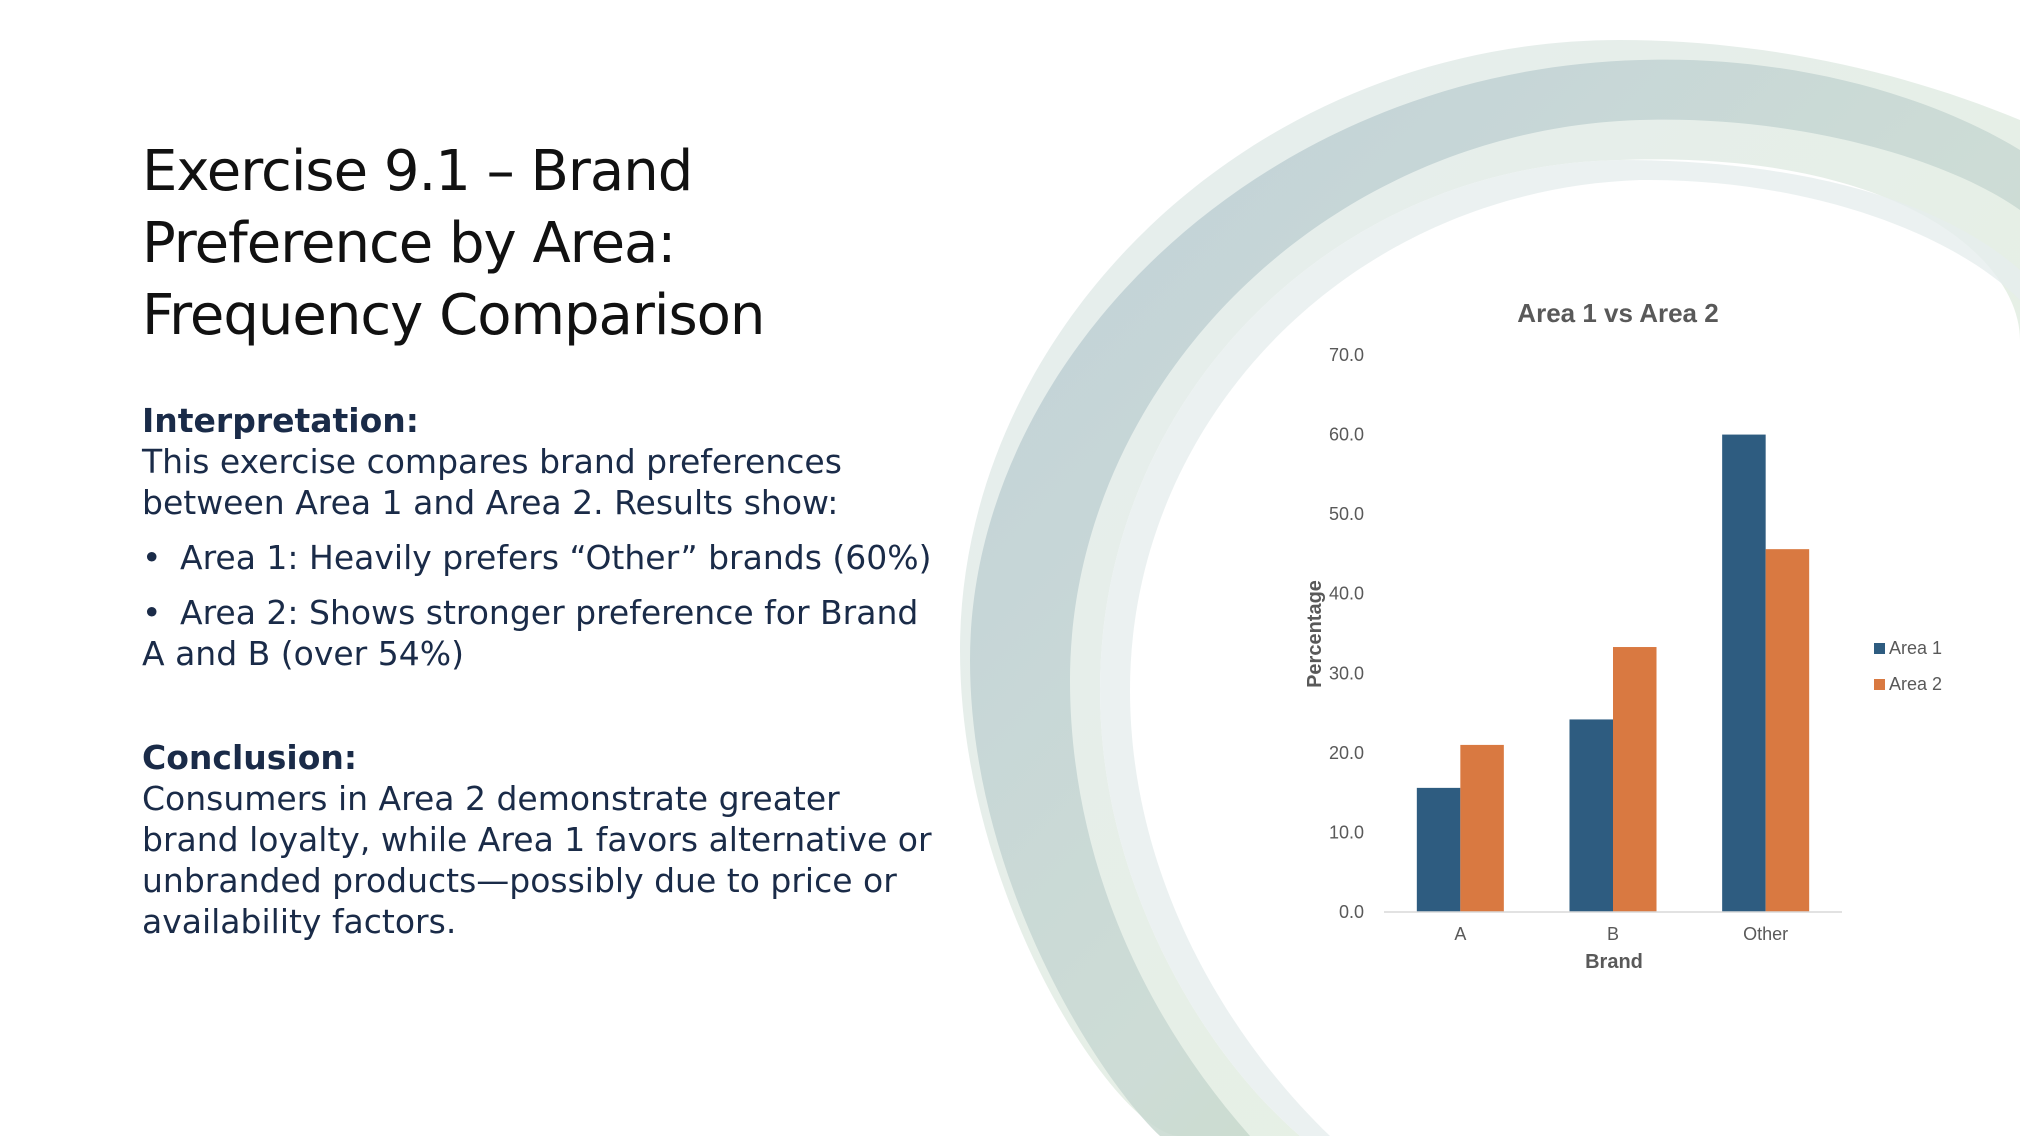 The image size is (2020, 1136). Describe the element at coordinates (1765, 934) in the screenshot. I see `x-tick-label: Other` at that location.